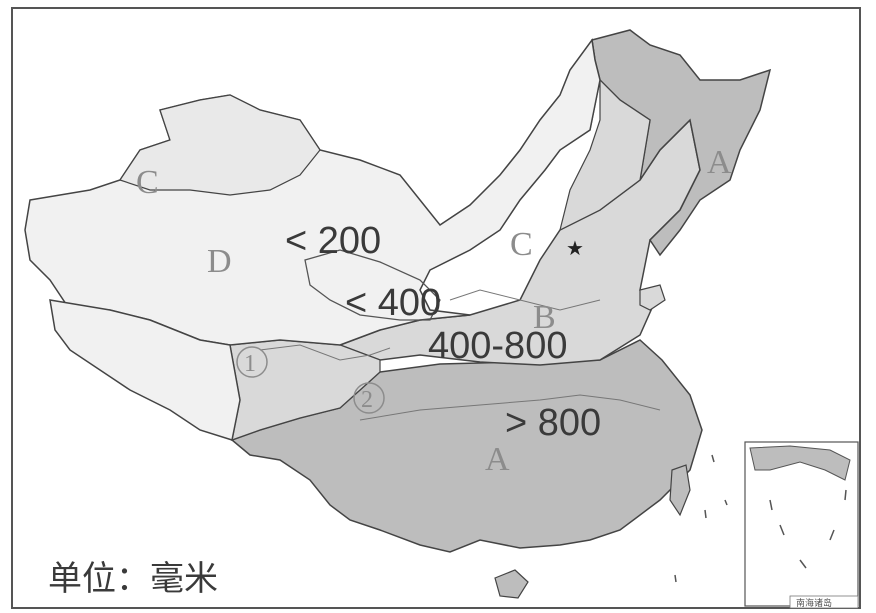  I want to click on circle-label-1: 1, so click(250, 364).